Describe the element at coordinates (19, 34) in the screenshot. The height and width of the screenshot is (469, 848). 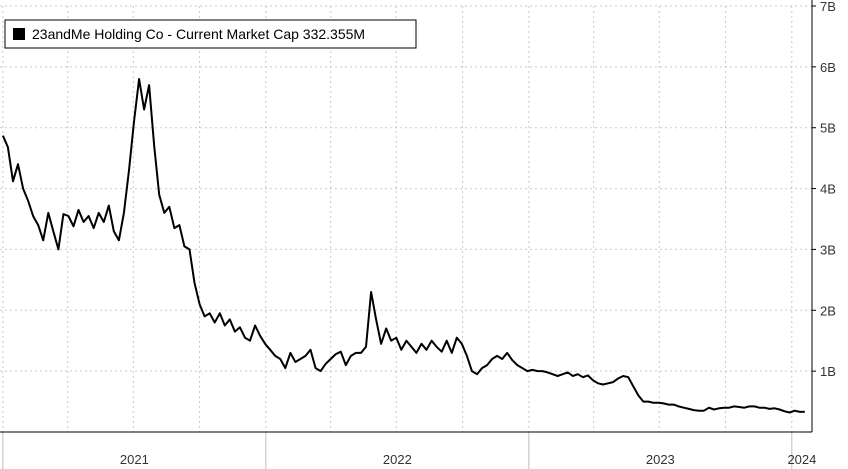
I see `legend-swatch` at that location.